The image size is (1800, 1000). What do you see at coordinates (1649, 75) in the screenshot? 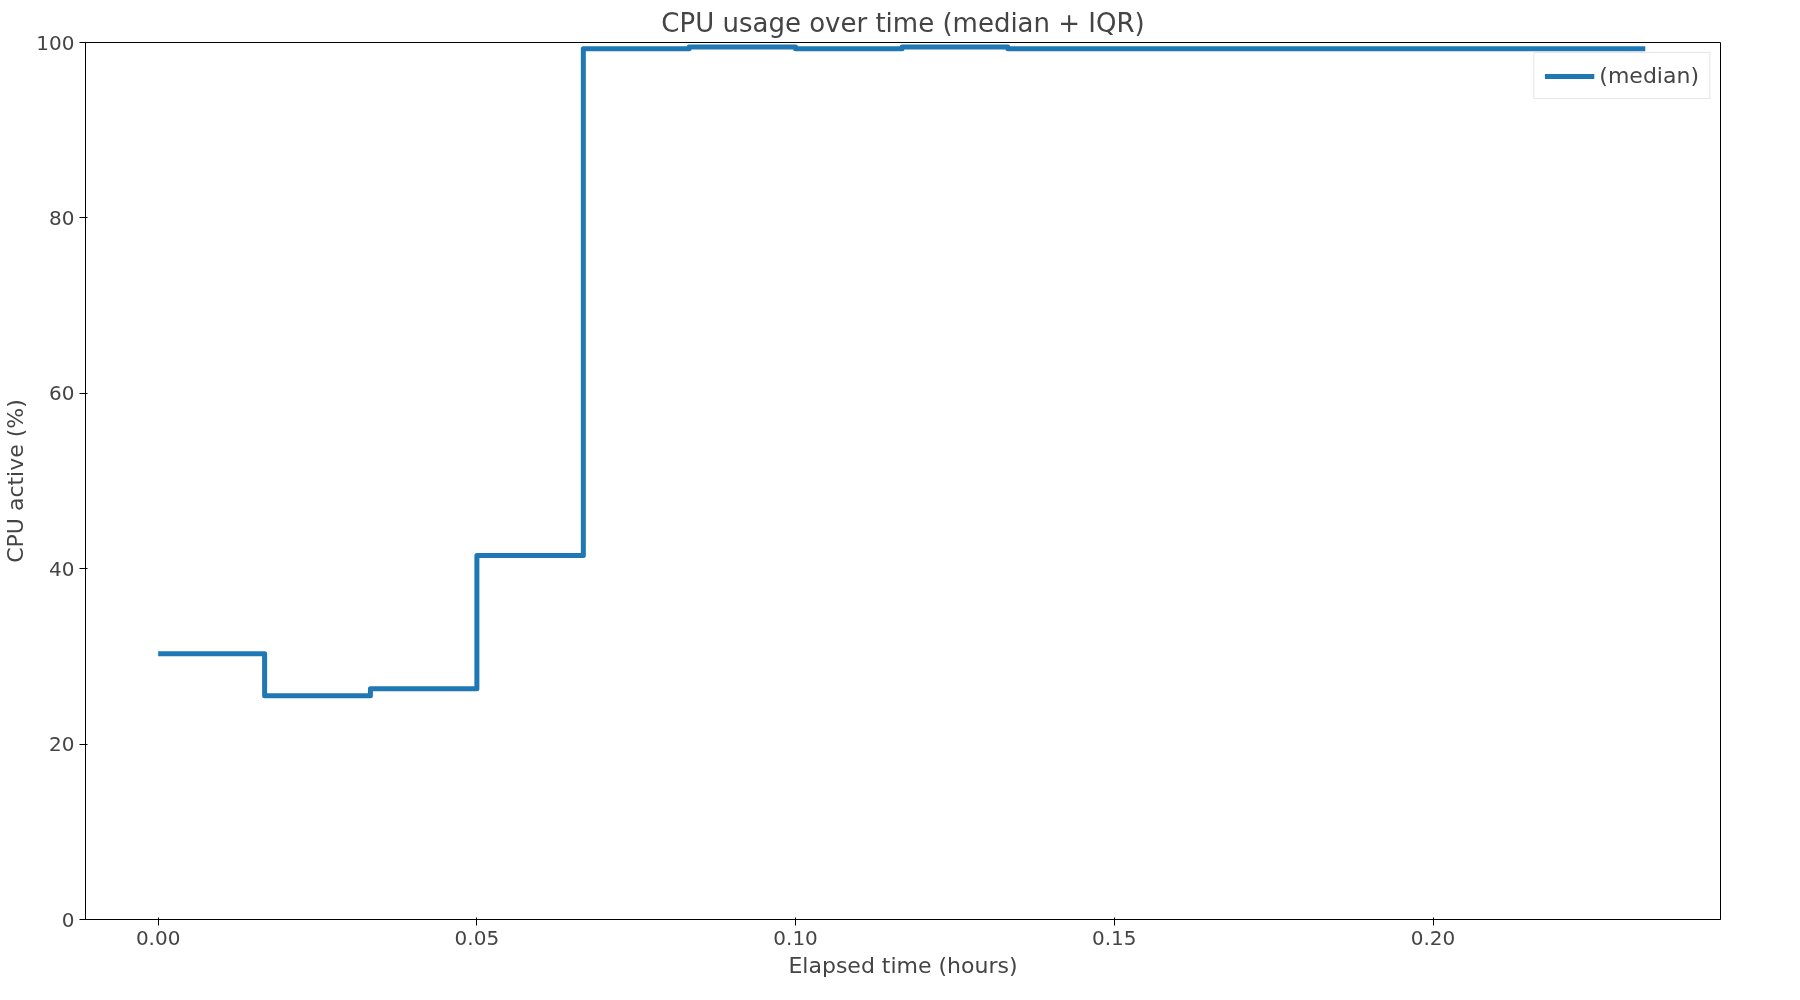
I see `legend-label: (median)` at bounding box center [1649, 75].